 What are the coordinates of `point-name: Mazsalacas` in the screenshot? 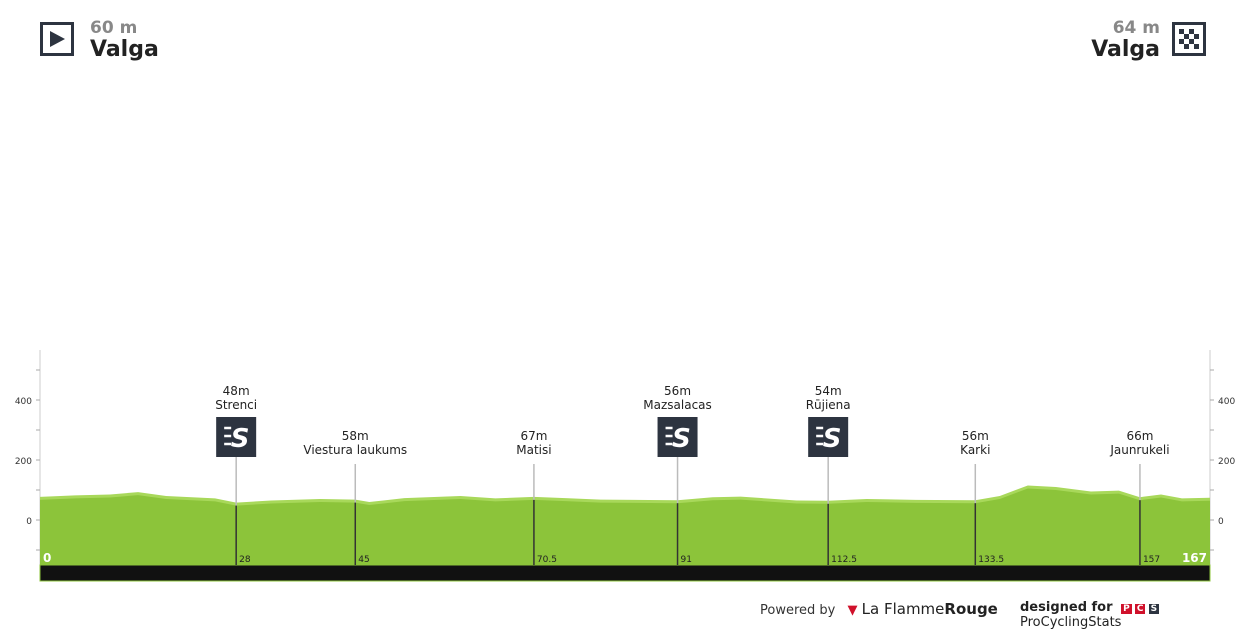 It's located at (677, 405).